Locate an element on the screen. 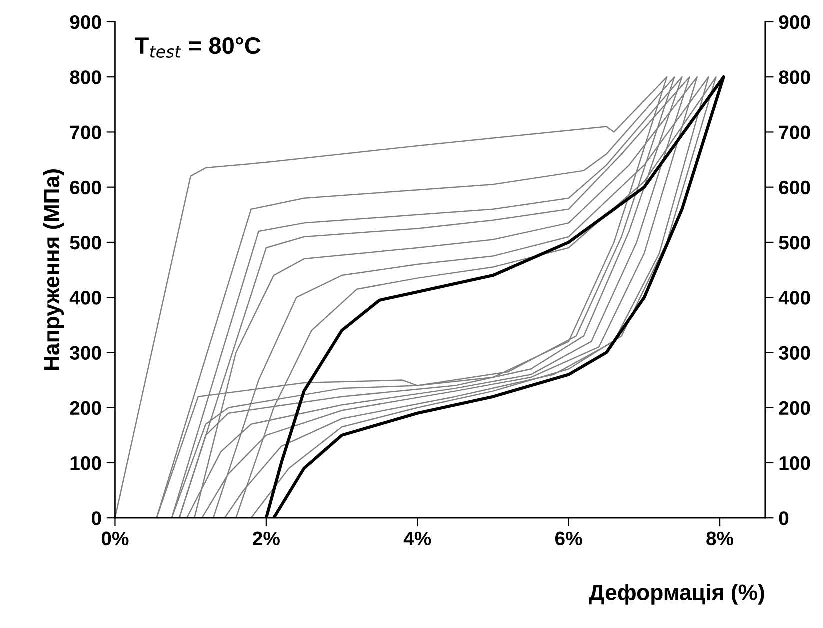 This screenshot has height=628, width=823. y-tick-label: 600 is located at coordinates (86, 187).